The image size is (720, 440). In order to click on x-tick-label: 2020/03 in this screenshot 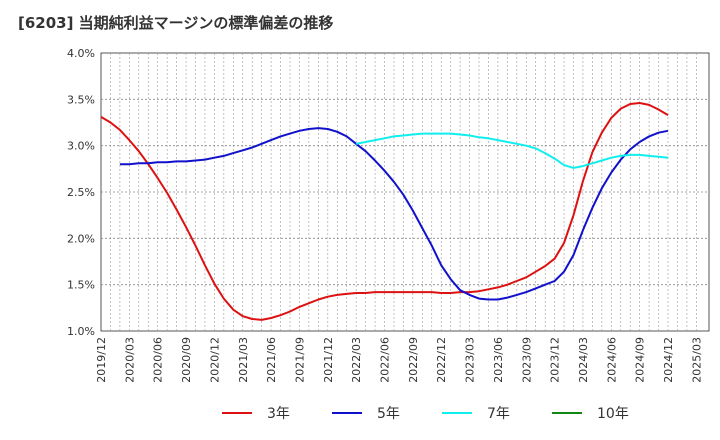, I will do `click(129, 360)`.